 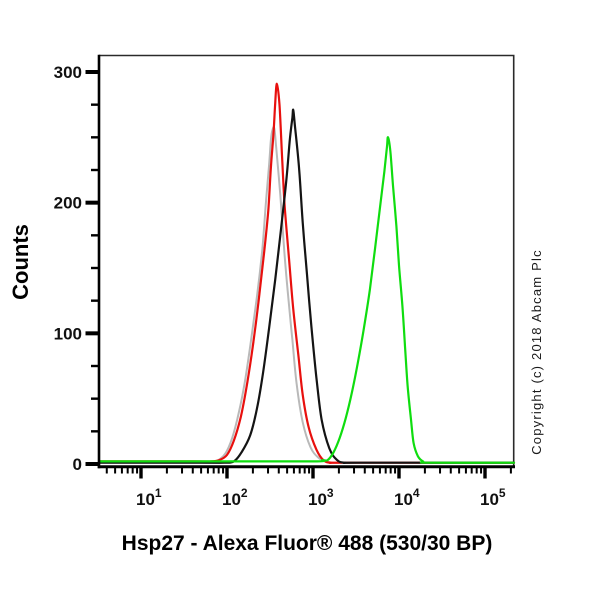 I want to click on x-tick-label: 10¹, so click(x=149, y=497).